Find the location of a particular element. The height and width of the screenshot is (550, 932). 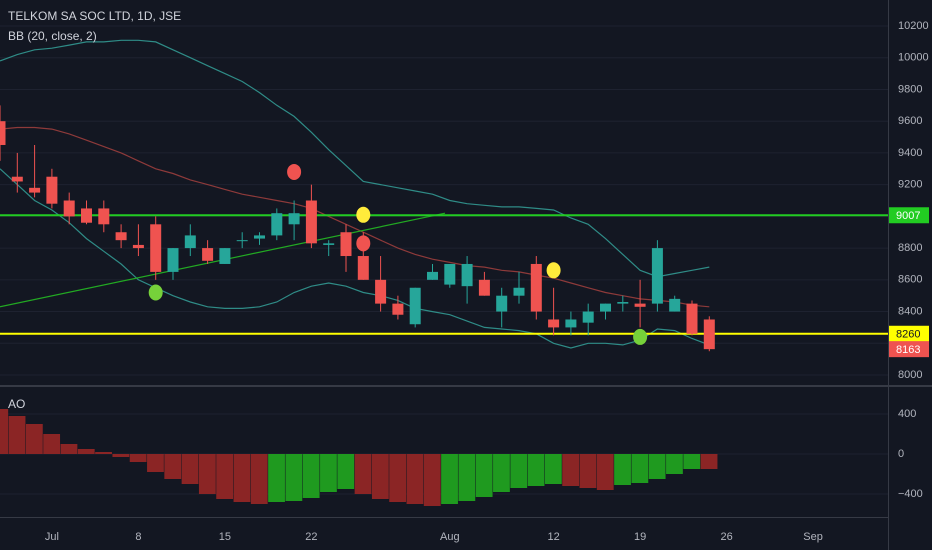

x-tick-label: 19 is located at coordinates (640, 537).